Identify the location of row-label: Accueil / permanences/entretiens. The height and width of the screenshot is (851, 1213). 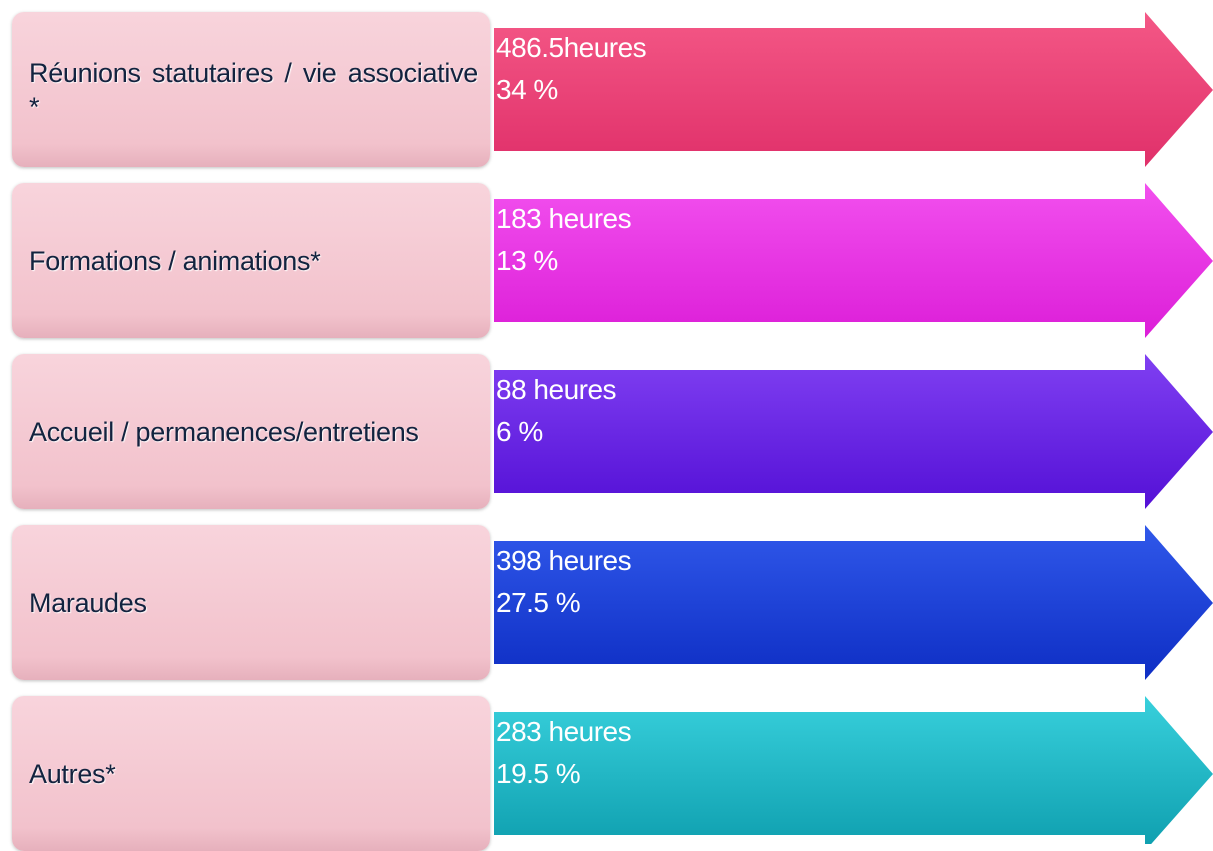
(224, 431).